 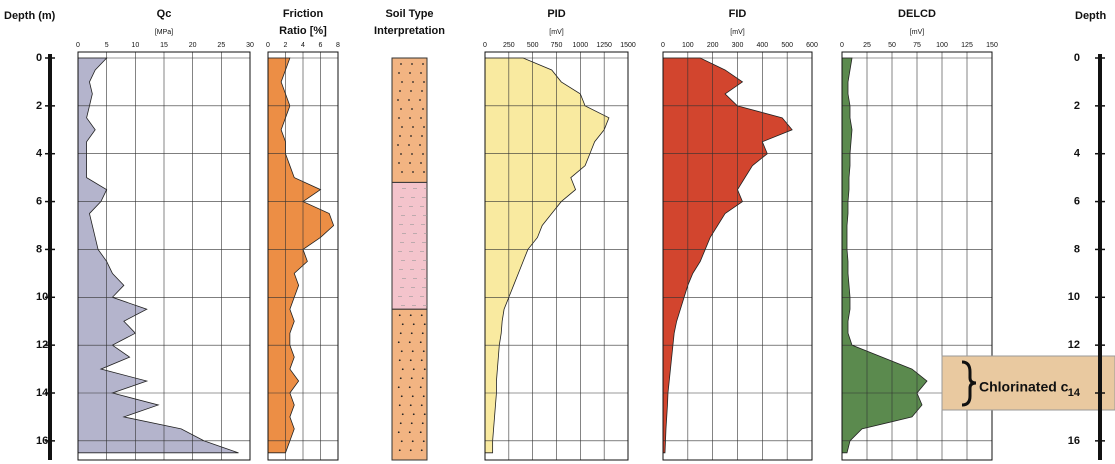 I want to click on panel-title: Friction, so click(x=303, y=14).